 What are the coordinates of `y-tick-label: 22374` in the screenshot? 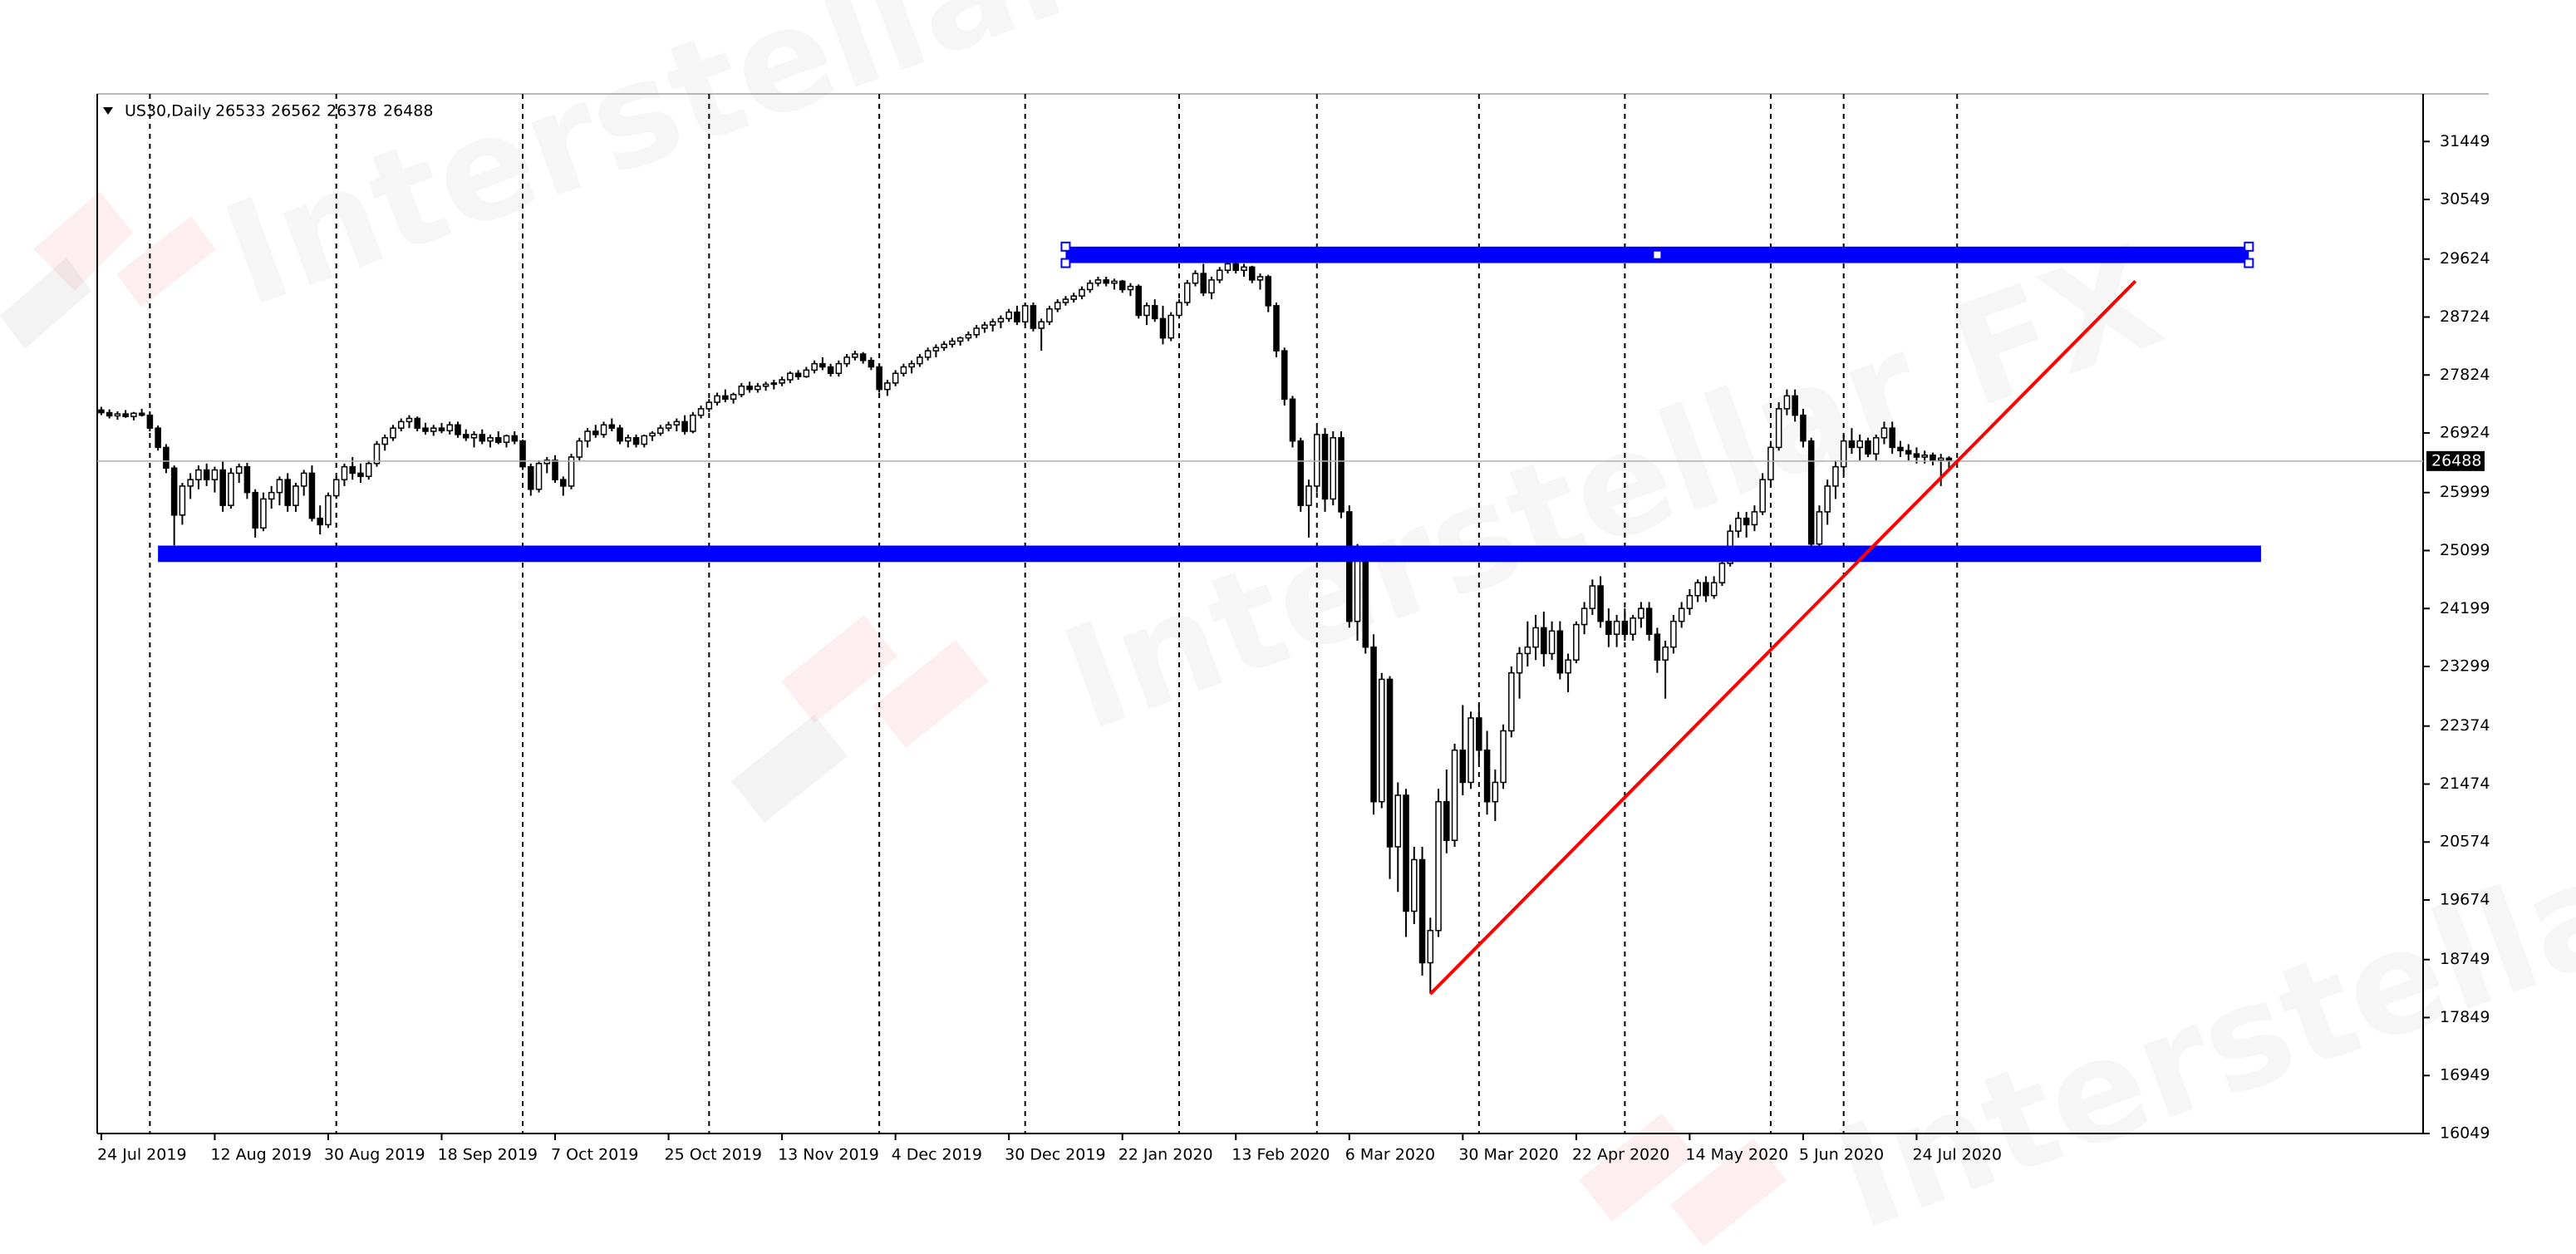 It's located at (2465, 725).